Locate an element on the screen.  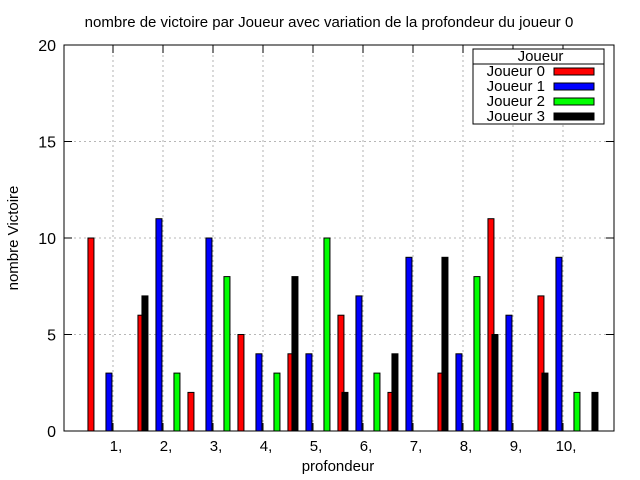
legend-label: Joueur 0 is located at coordinates (516, 71).